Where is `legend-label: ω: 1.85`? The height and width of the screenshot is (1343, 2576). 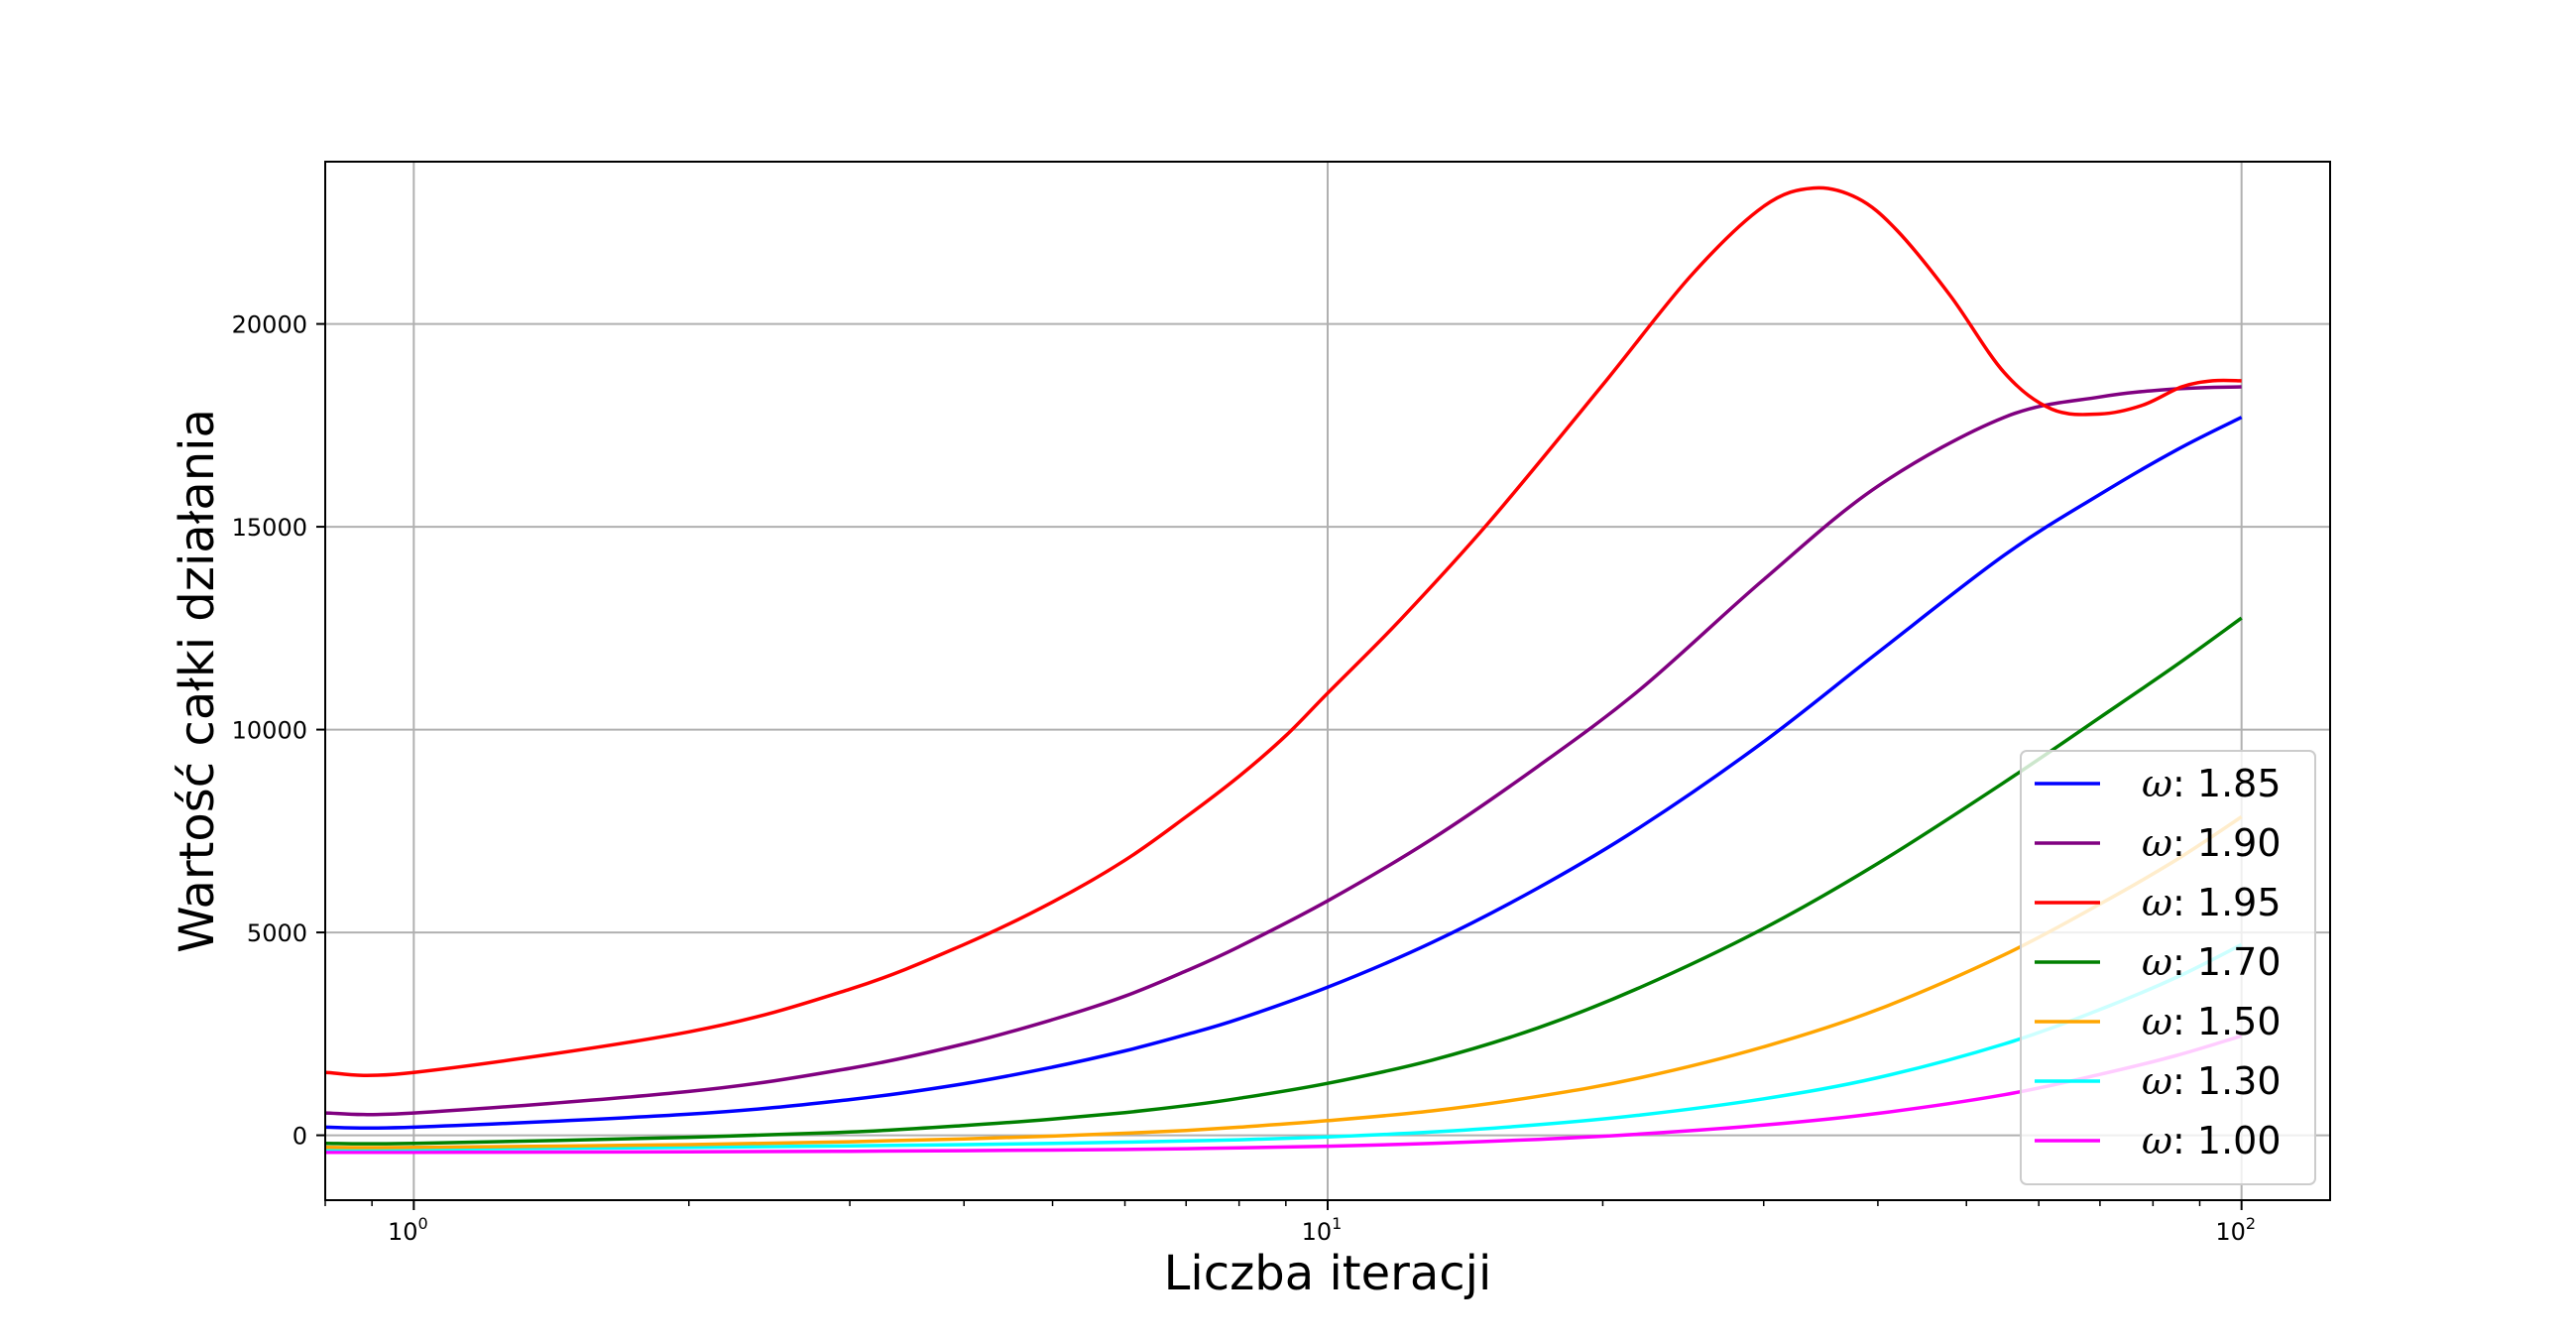 legend-label: ω: 1.85 is located at coordinates (2212, 783).